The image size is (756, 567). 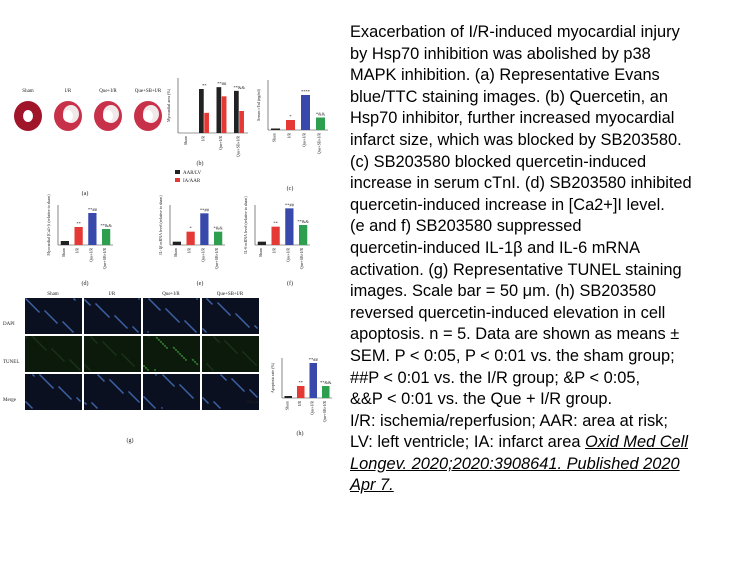 What do you see at coordinates (326, 382) in the screenshot?
I see `significance: **&&` at bounding box center [326, 382].